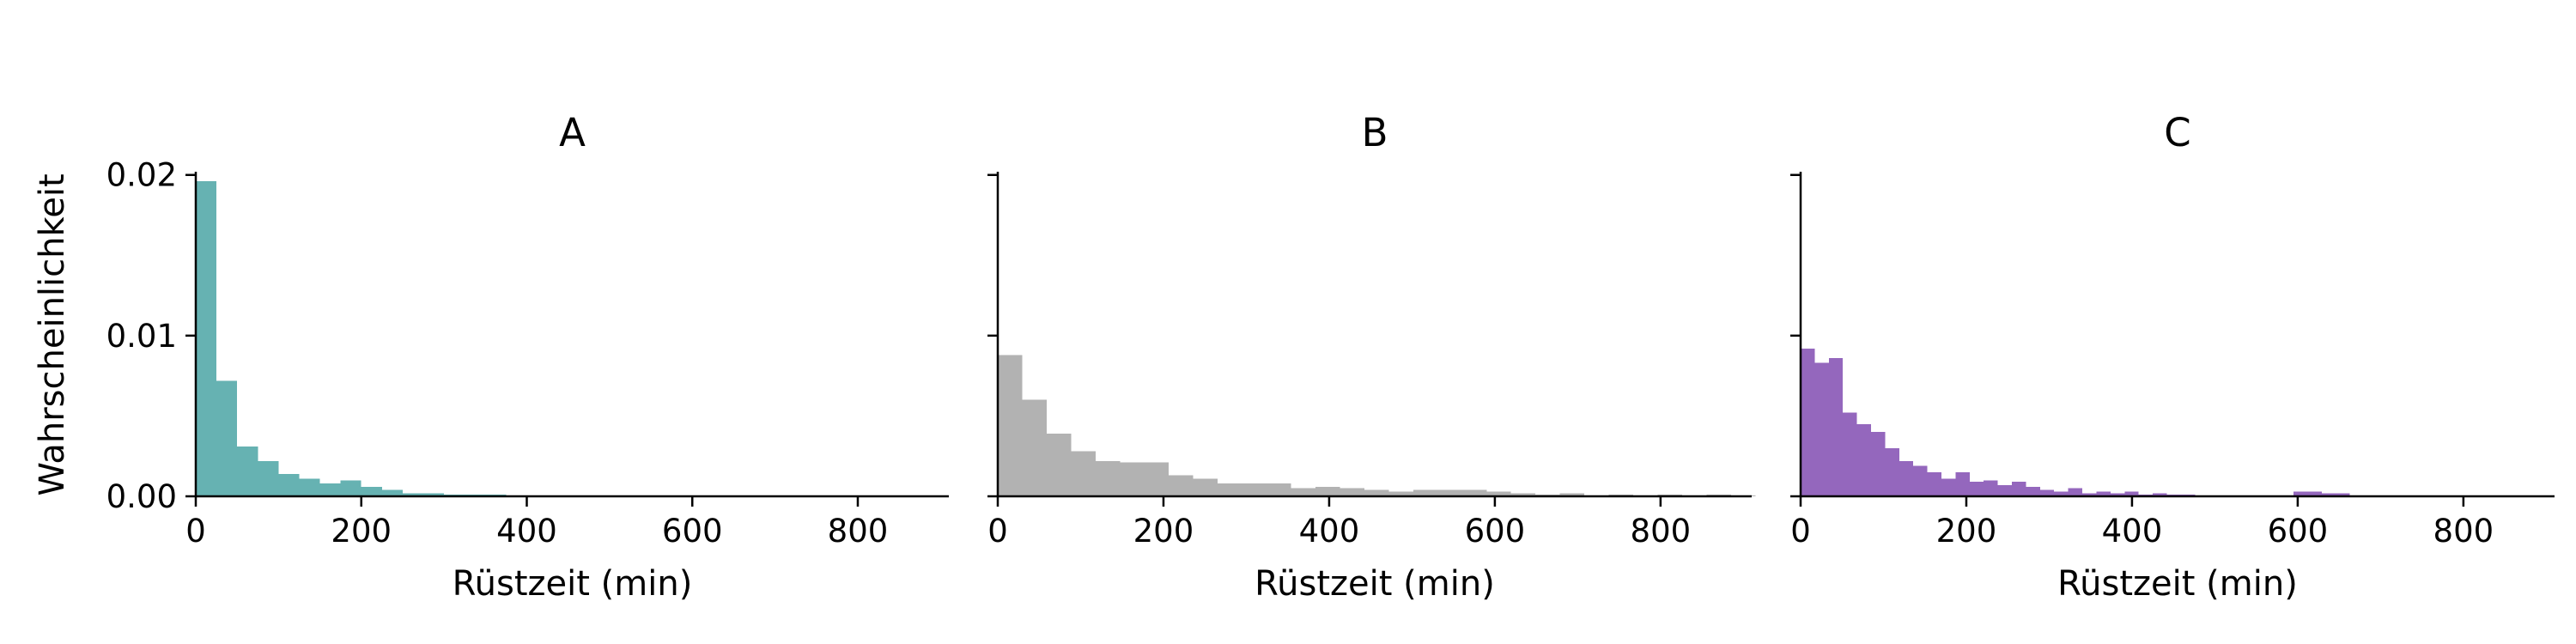  What do you see at coordinates (196, 532) in the screenshot?
I see `x-tick-label-a-0: 0` at bounding box center [196, 532].